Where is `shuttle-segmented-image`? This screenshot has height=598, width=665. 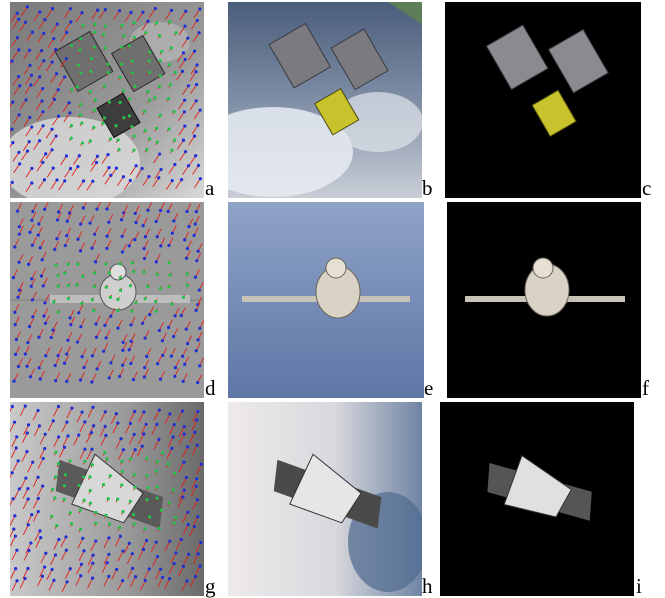
shuttle-segmented-image is located at coordinates (537, 499).